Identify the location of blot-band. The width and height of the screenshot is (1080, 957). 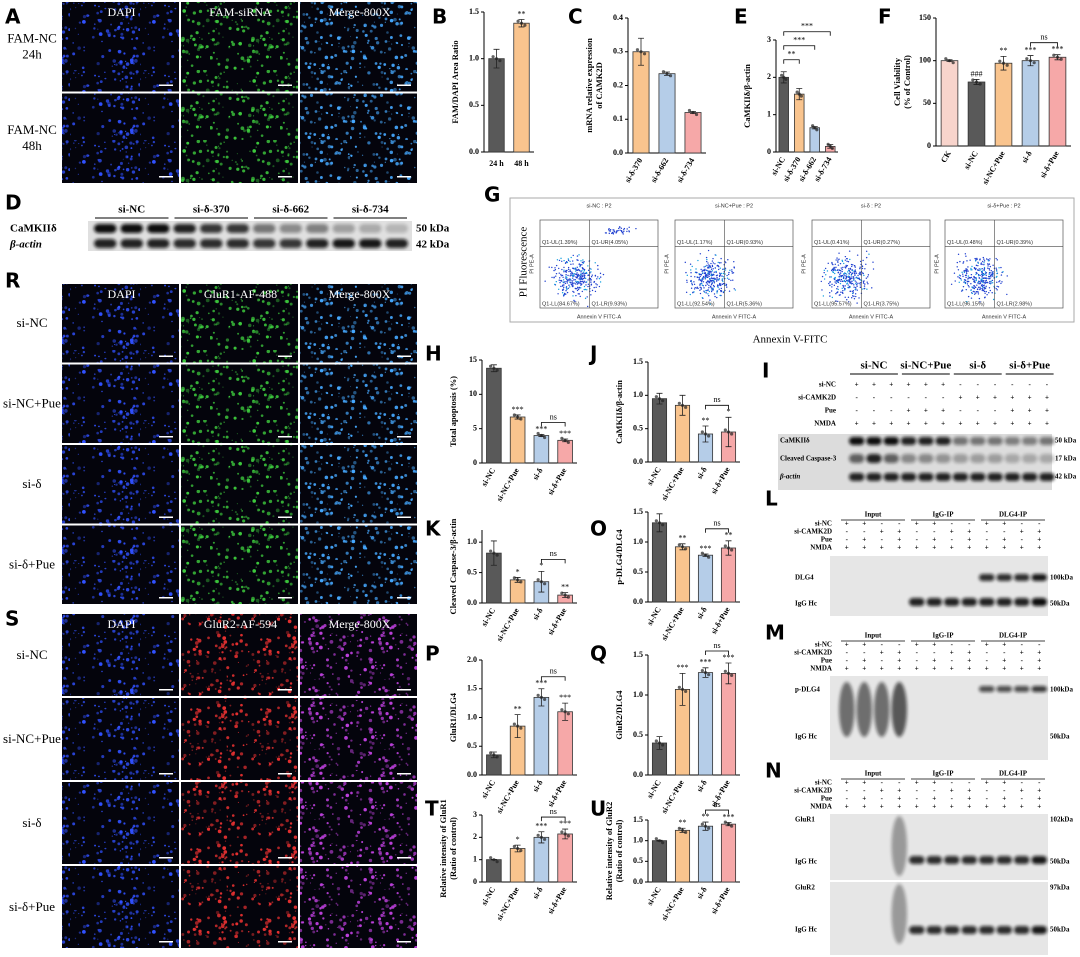
(1012, 441).